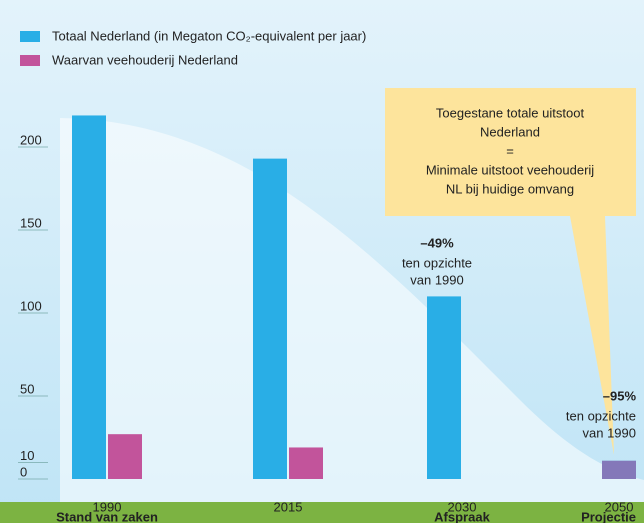 This screenshot has width=644, height=523. What do you see at coordinates (510, 169) in the screenshot?
I see `callout-text: Minimale uitstoot veehouderij` at bounding box center [510, 169].